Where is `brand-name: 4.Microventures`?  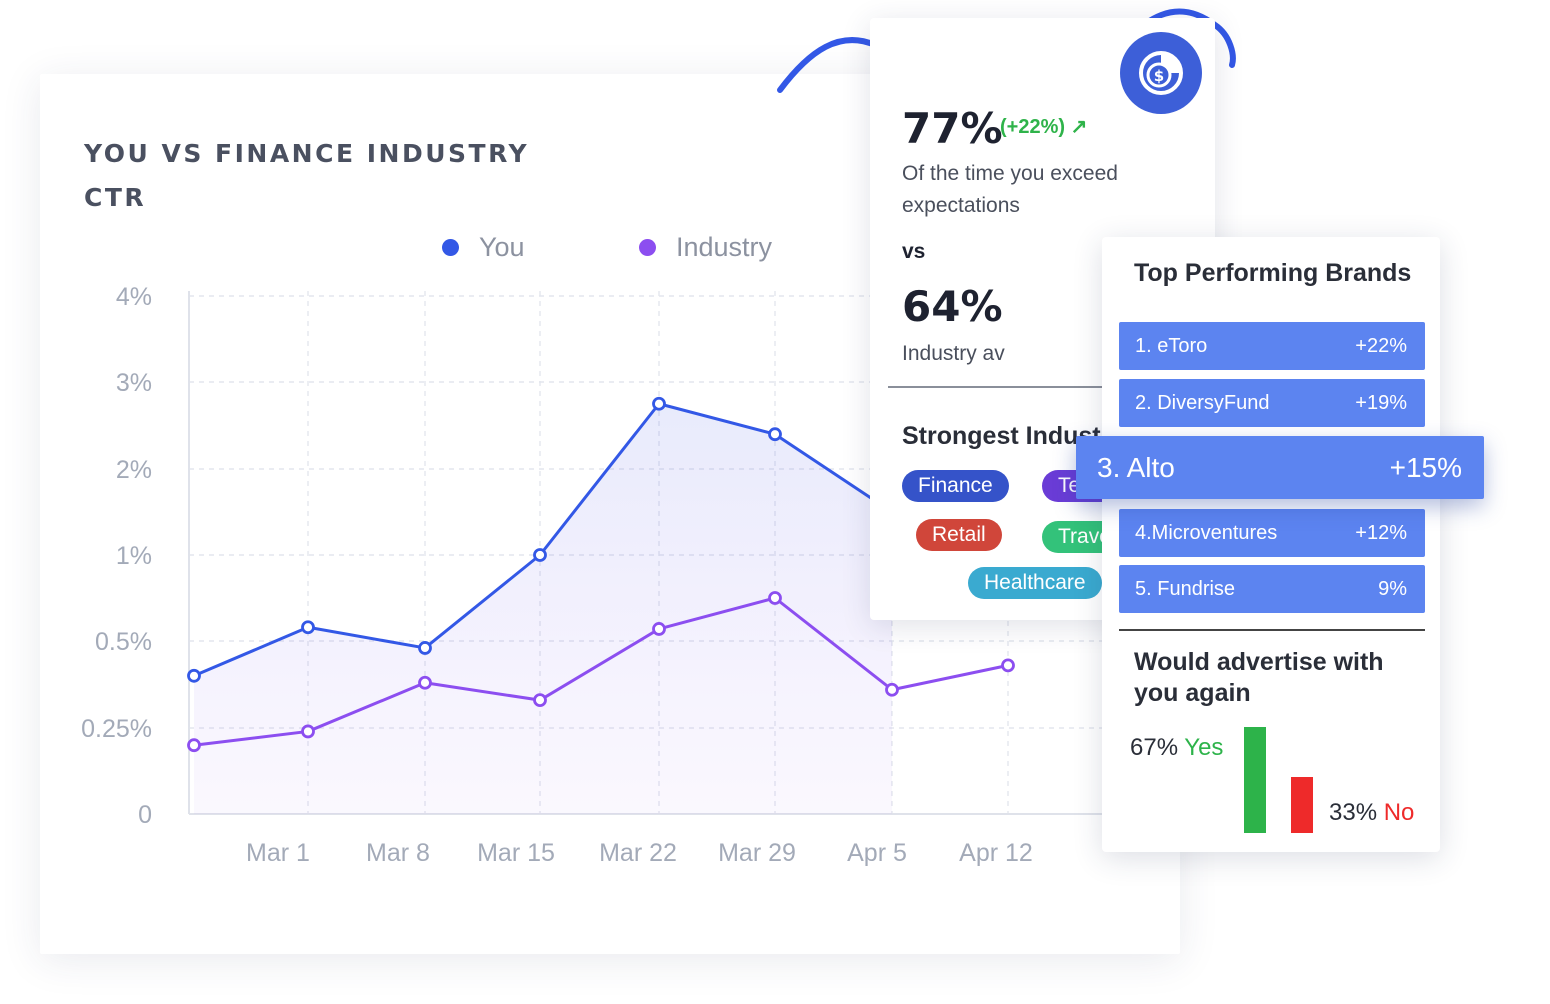 brand-name: 4.Microventures is located at coordinates (1206, 532).